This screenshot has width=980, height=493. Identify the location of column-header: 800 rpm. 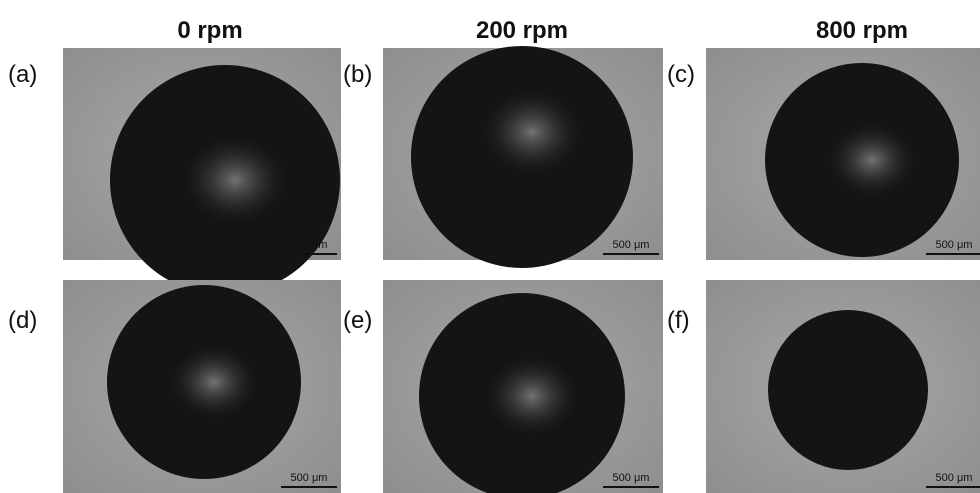
(862, 30).